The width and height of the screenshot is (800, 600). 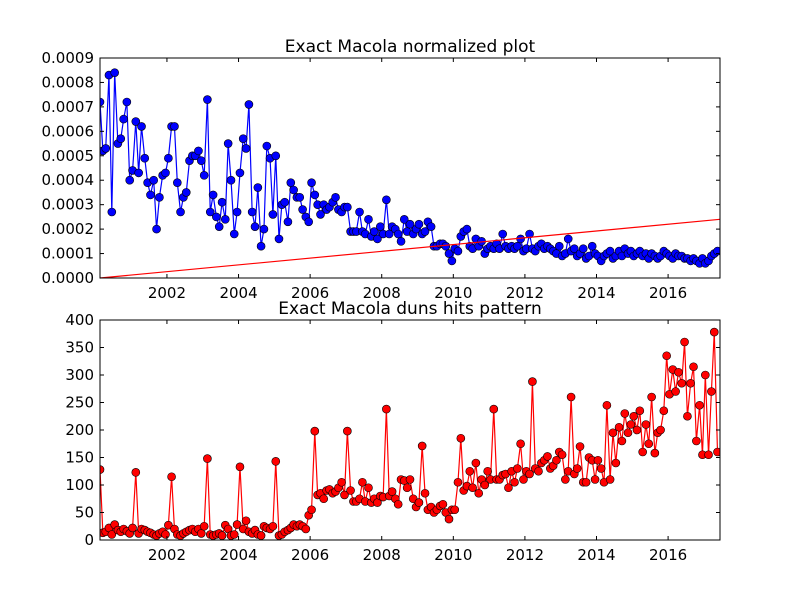 I want to click on y-tick-label: 0.0004, so click(x=68, y=180).